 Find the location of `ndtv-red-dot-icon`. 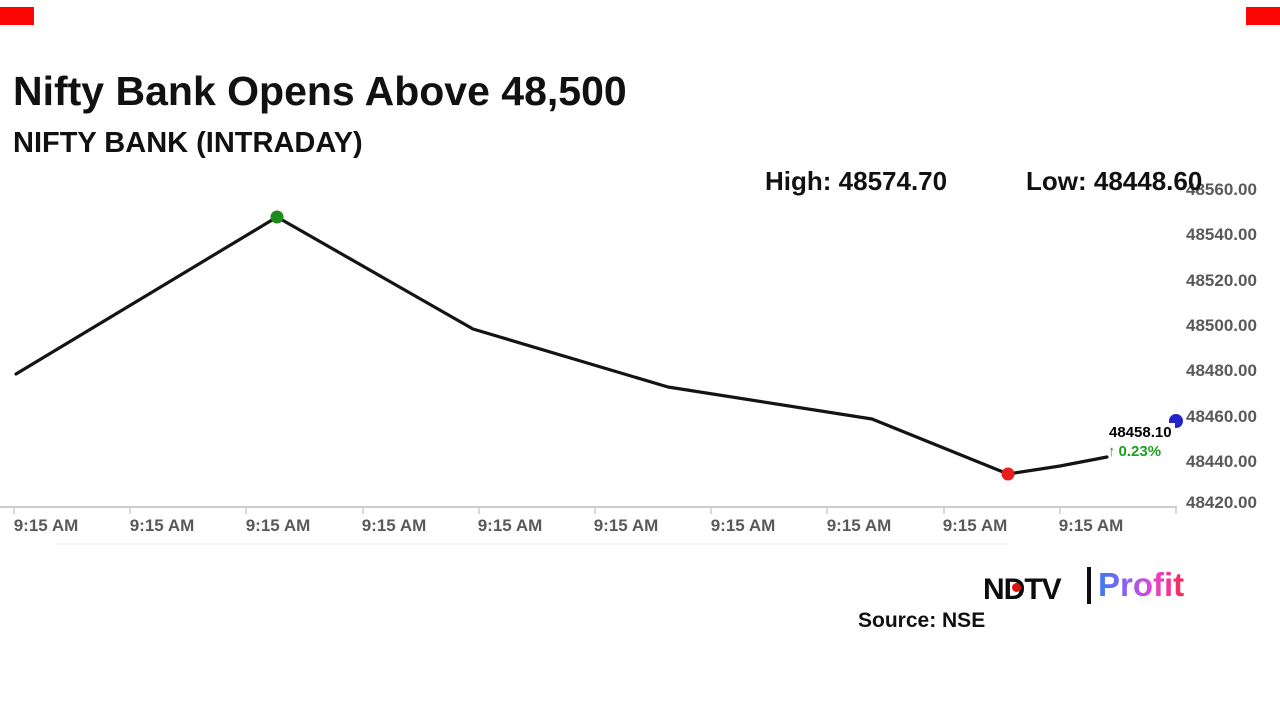

ndtv-red-dot-icon is located at coordinates (1016, 587).